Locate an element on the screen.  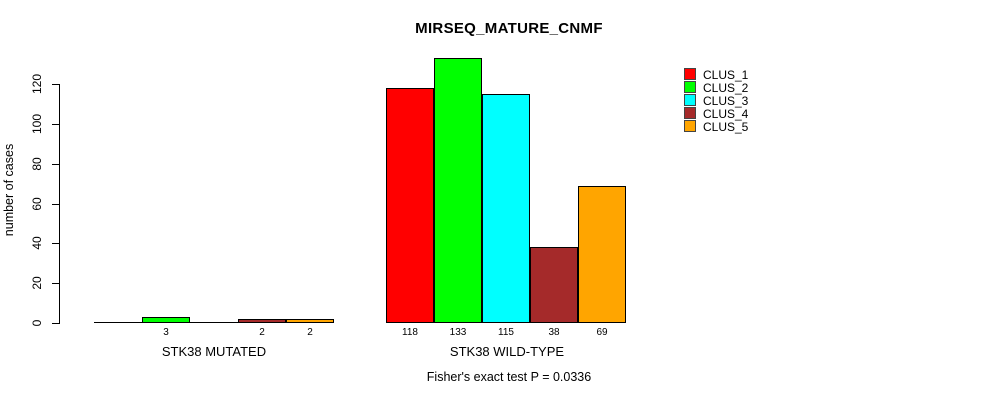
bar-value-label: 133 is located at coordinates (458, 332).